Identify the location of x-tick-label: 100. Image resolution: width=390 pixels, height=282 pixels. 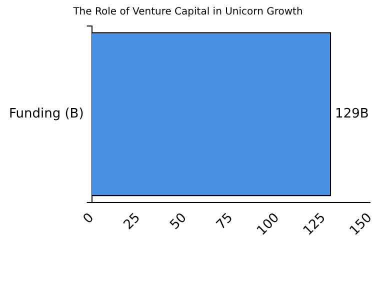
(268, 224).